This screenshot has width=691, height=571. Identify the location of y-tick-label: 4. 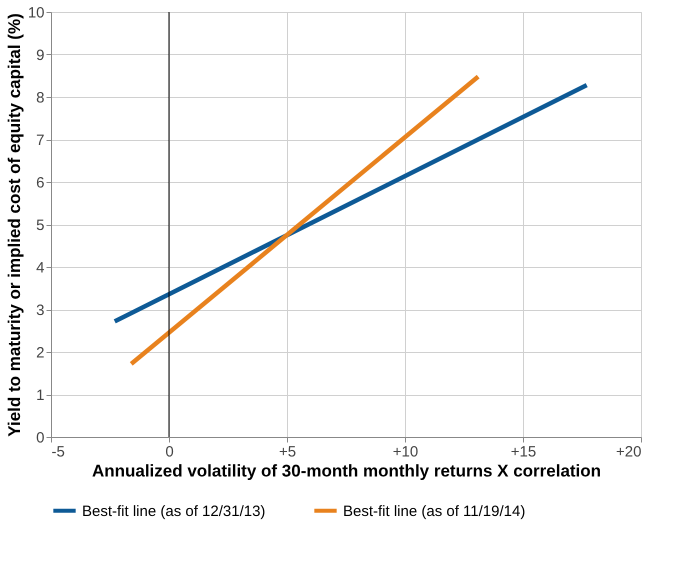
(40, 268).